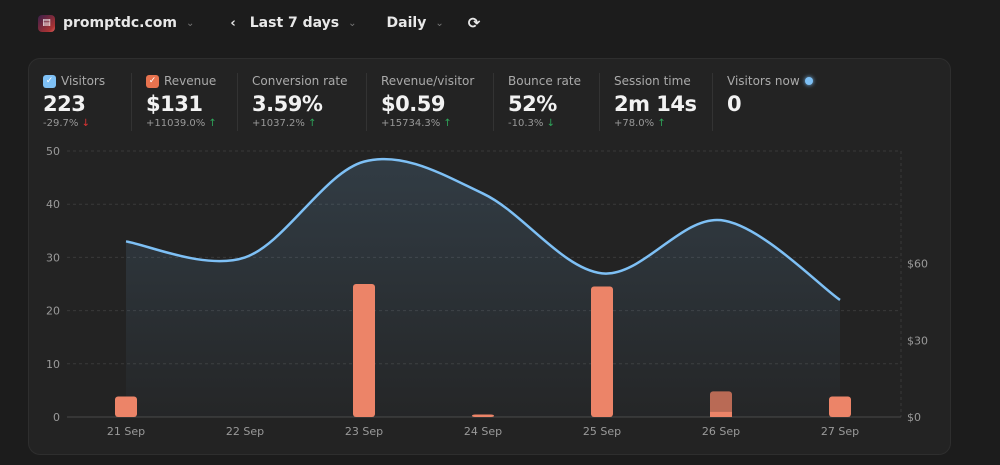 The image size is (1000, 465). I want to click on metric-visitors: ✓ Visitors 223 -29.7% ↓, so click(80, 102).